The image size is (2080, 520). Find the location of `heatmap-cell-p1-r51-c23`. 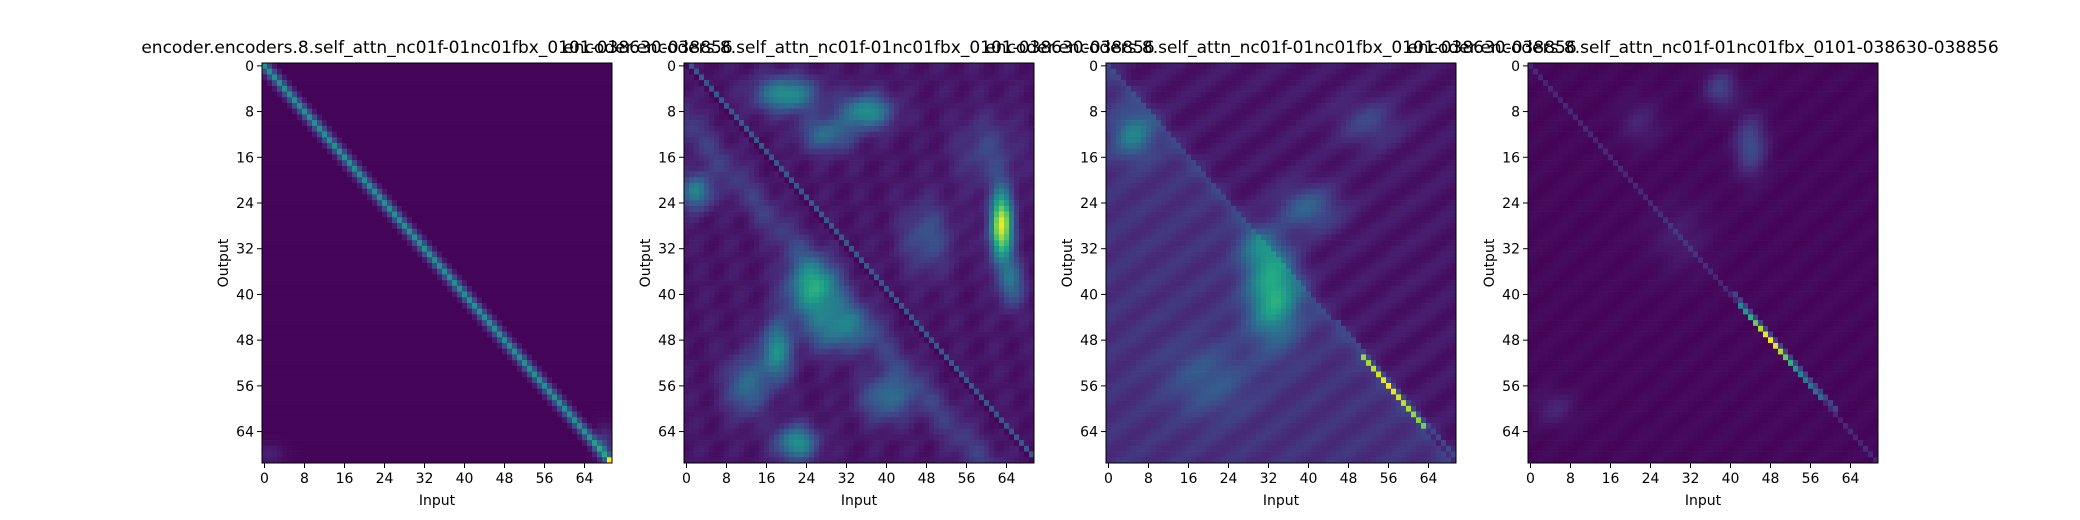

heatmap-cell-p1-r51-c23 is located at coordinates (380, 357).